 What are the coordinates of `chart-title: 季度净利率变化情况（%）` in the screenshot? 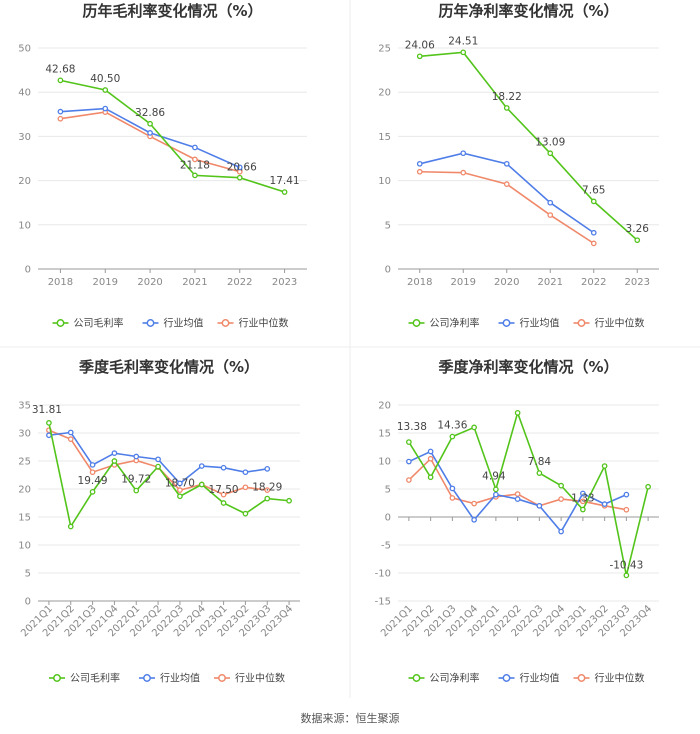 It's located at (528, 367).